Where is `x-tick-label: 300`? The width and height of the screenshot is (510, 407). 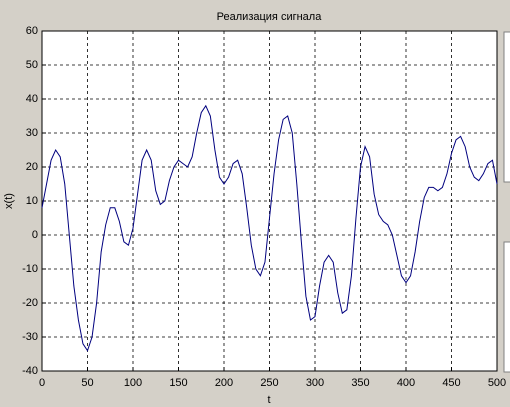
x-tick-label: 300 is located at coordinates (315, 383).